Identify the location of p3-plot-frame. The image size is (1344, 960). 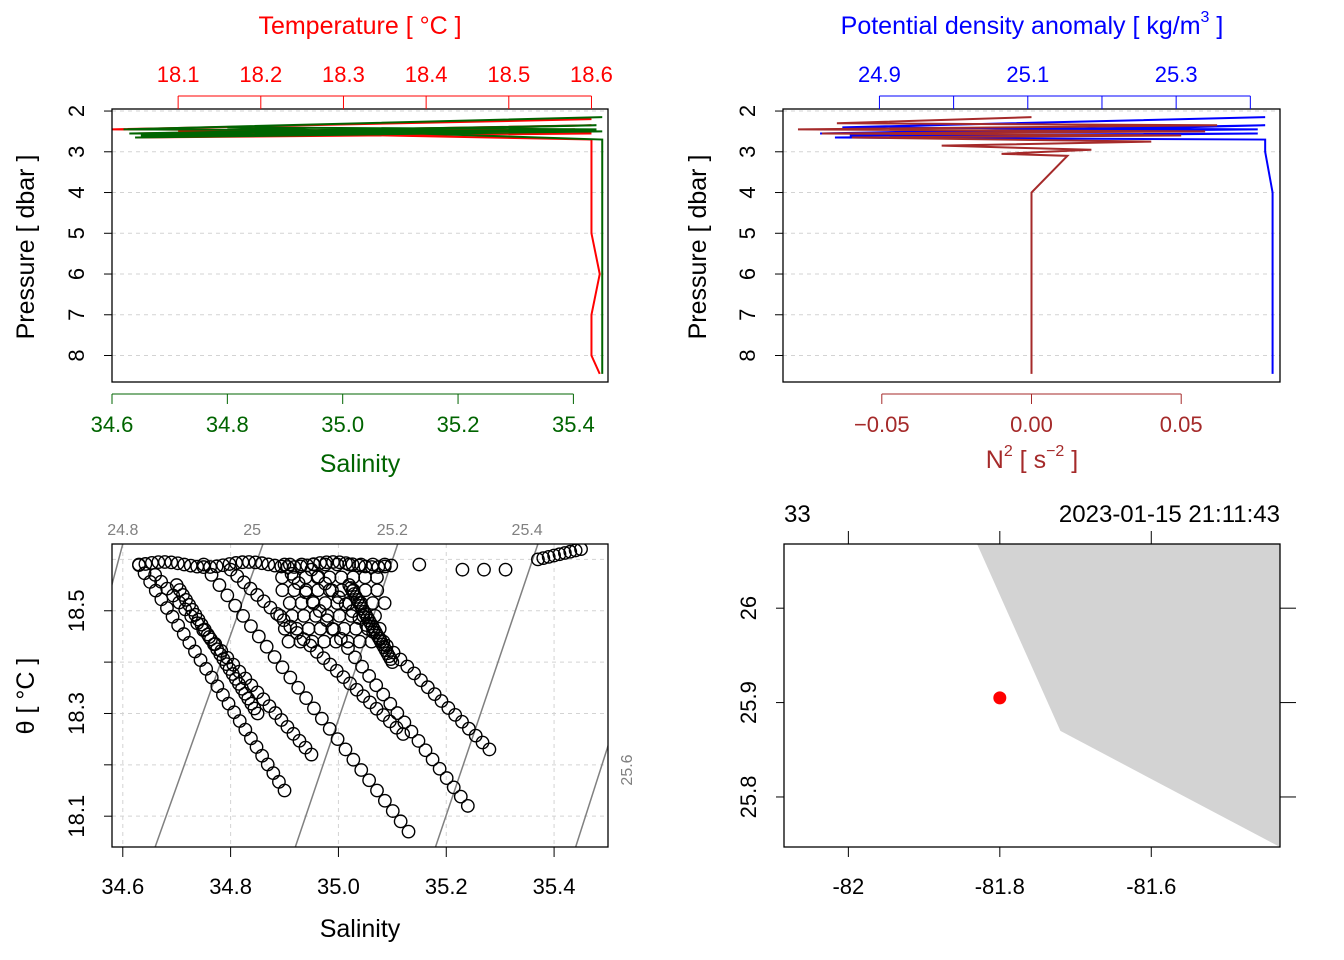
(360, 695).